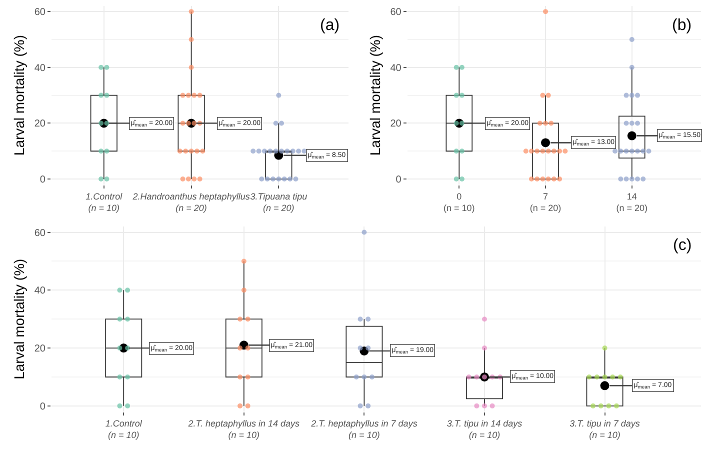 The height and width of the screenshot is (455, 709). I want to click on x-tick-label: 14 (n = 20), so click(632, 202).